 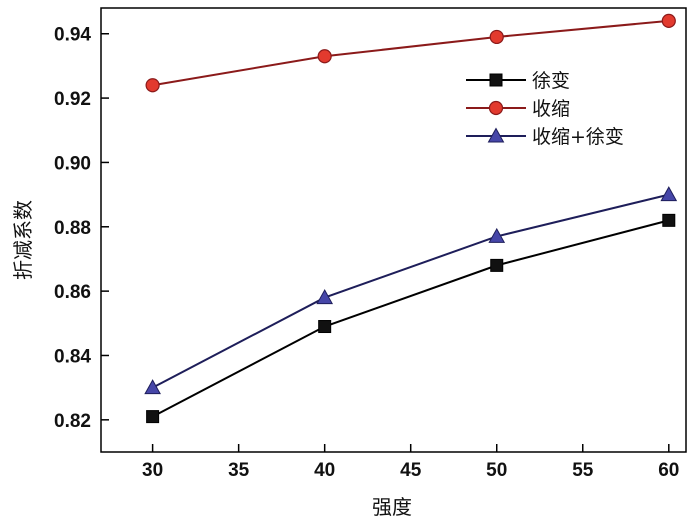 What do you see at coordinates (578, 137) in the screenshot?
I see `legend-label: 收缩+徐变` at bounding box center [578, 137].